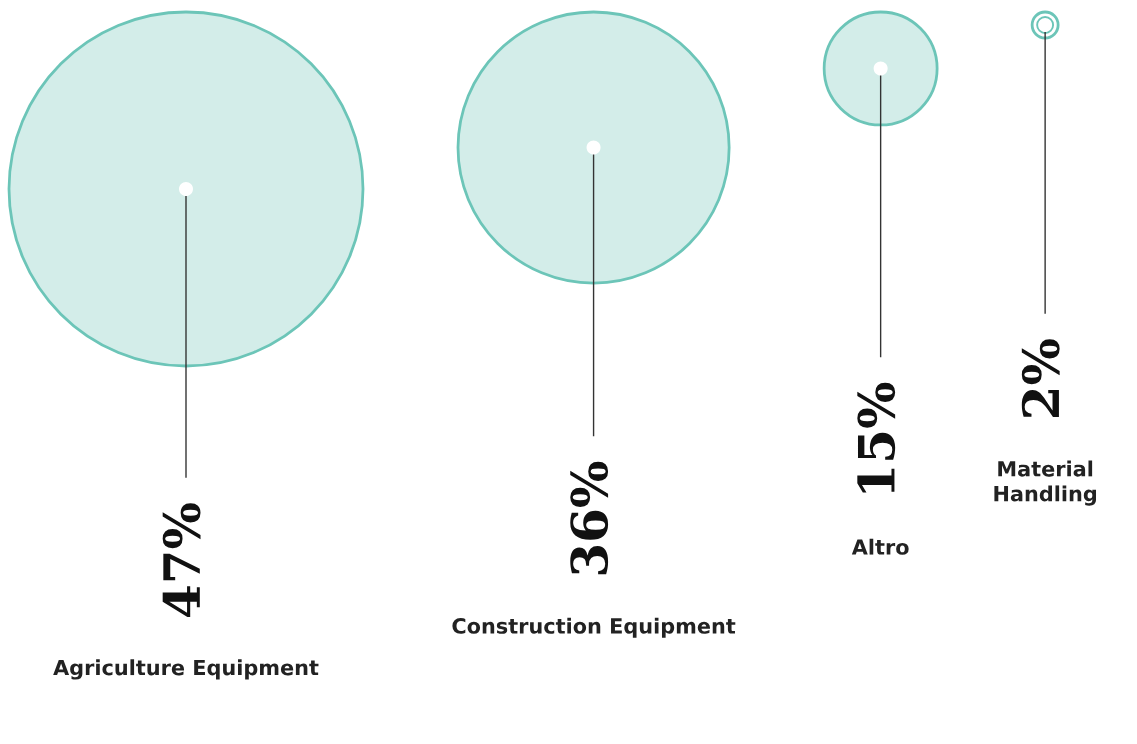  I want to click on category-label: Material Handling, so click(1045, 483).